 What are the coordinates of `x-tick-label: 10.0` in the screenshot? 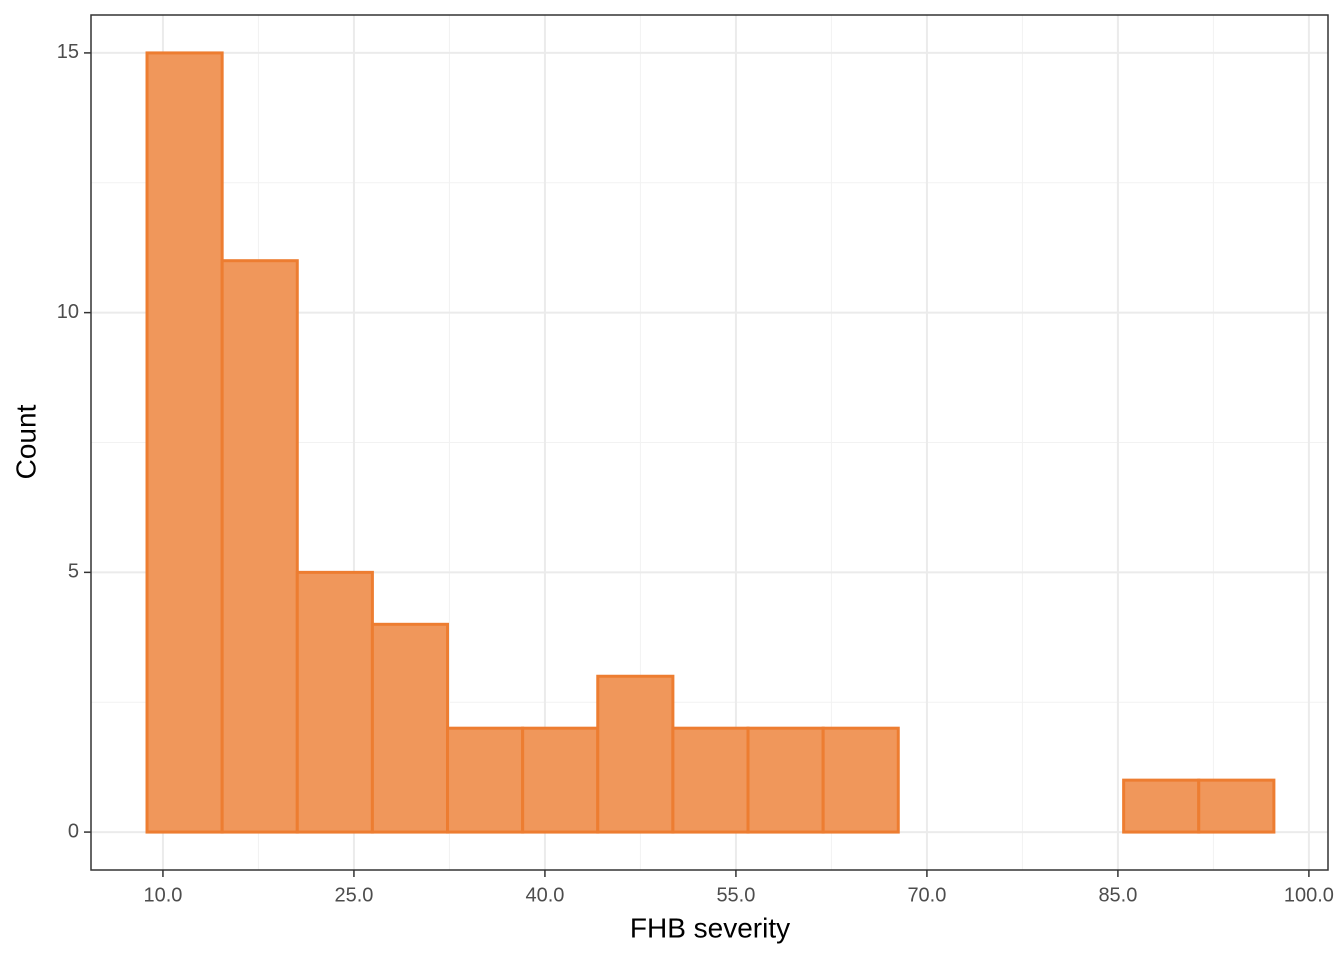 It's located at (162, 895).